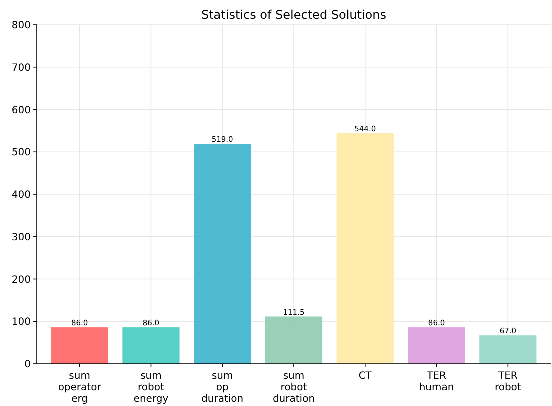  Describe the element at coordinates (21, 68) in the screenshot. I see `y-tick-label: 700` at that location.